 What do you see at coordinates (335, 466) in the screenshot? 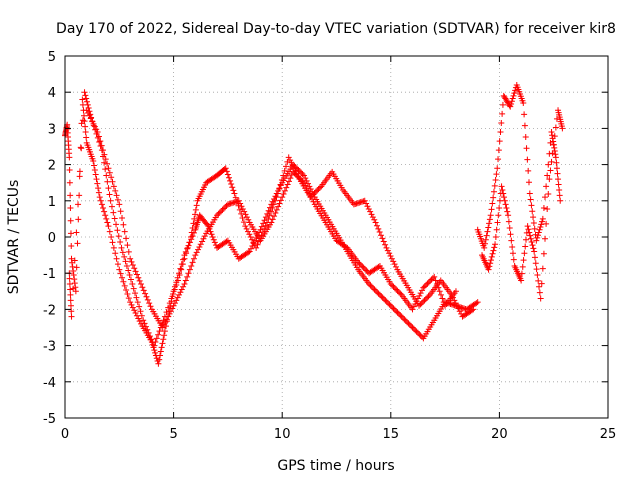
I see `x-axis-label: GPS time / hours` at bounding box center [335, 466].